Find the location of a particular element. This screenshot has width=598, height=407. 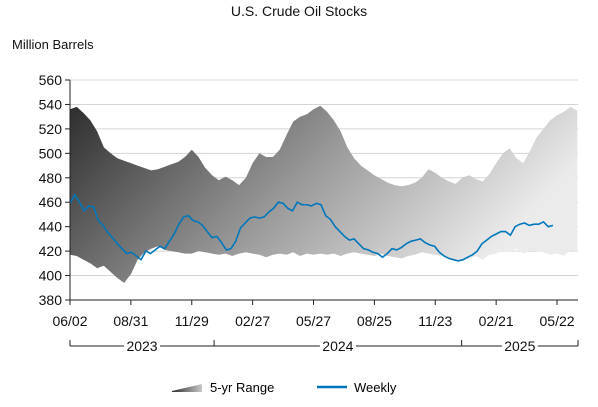

y-tick-label: 420 is located at coordinates (51, 251).